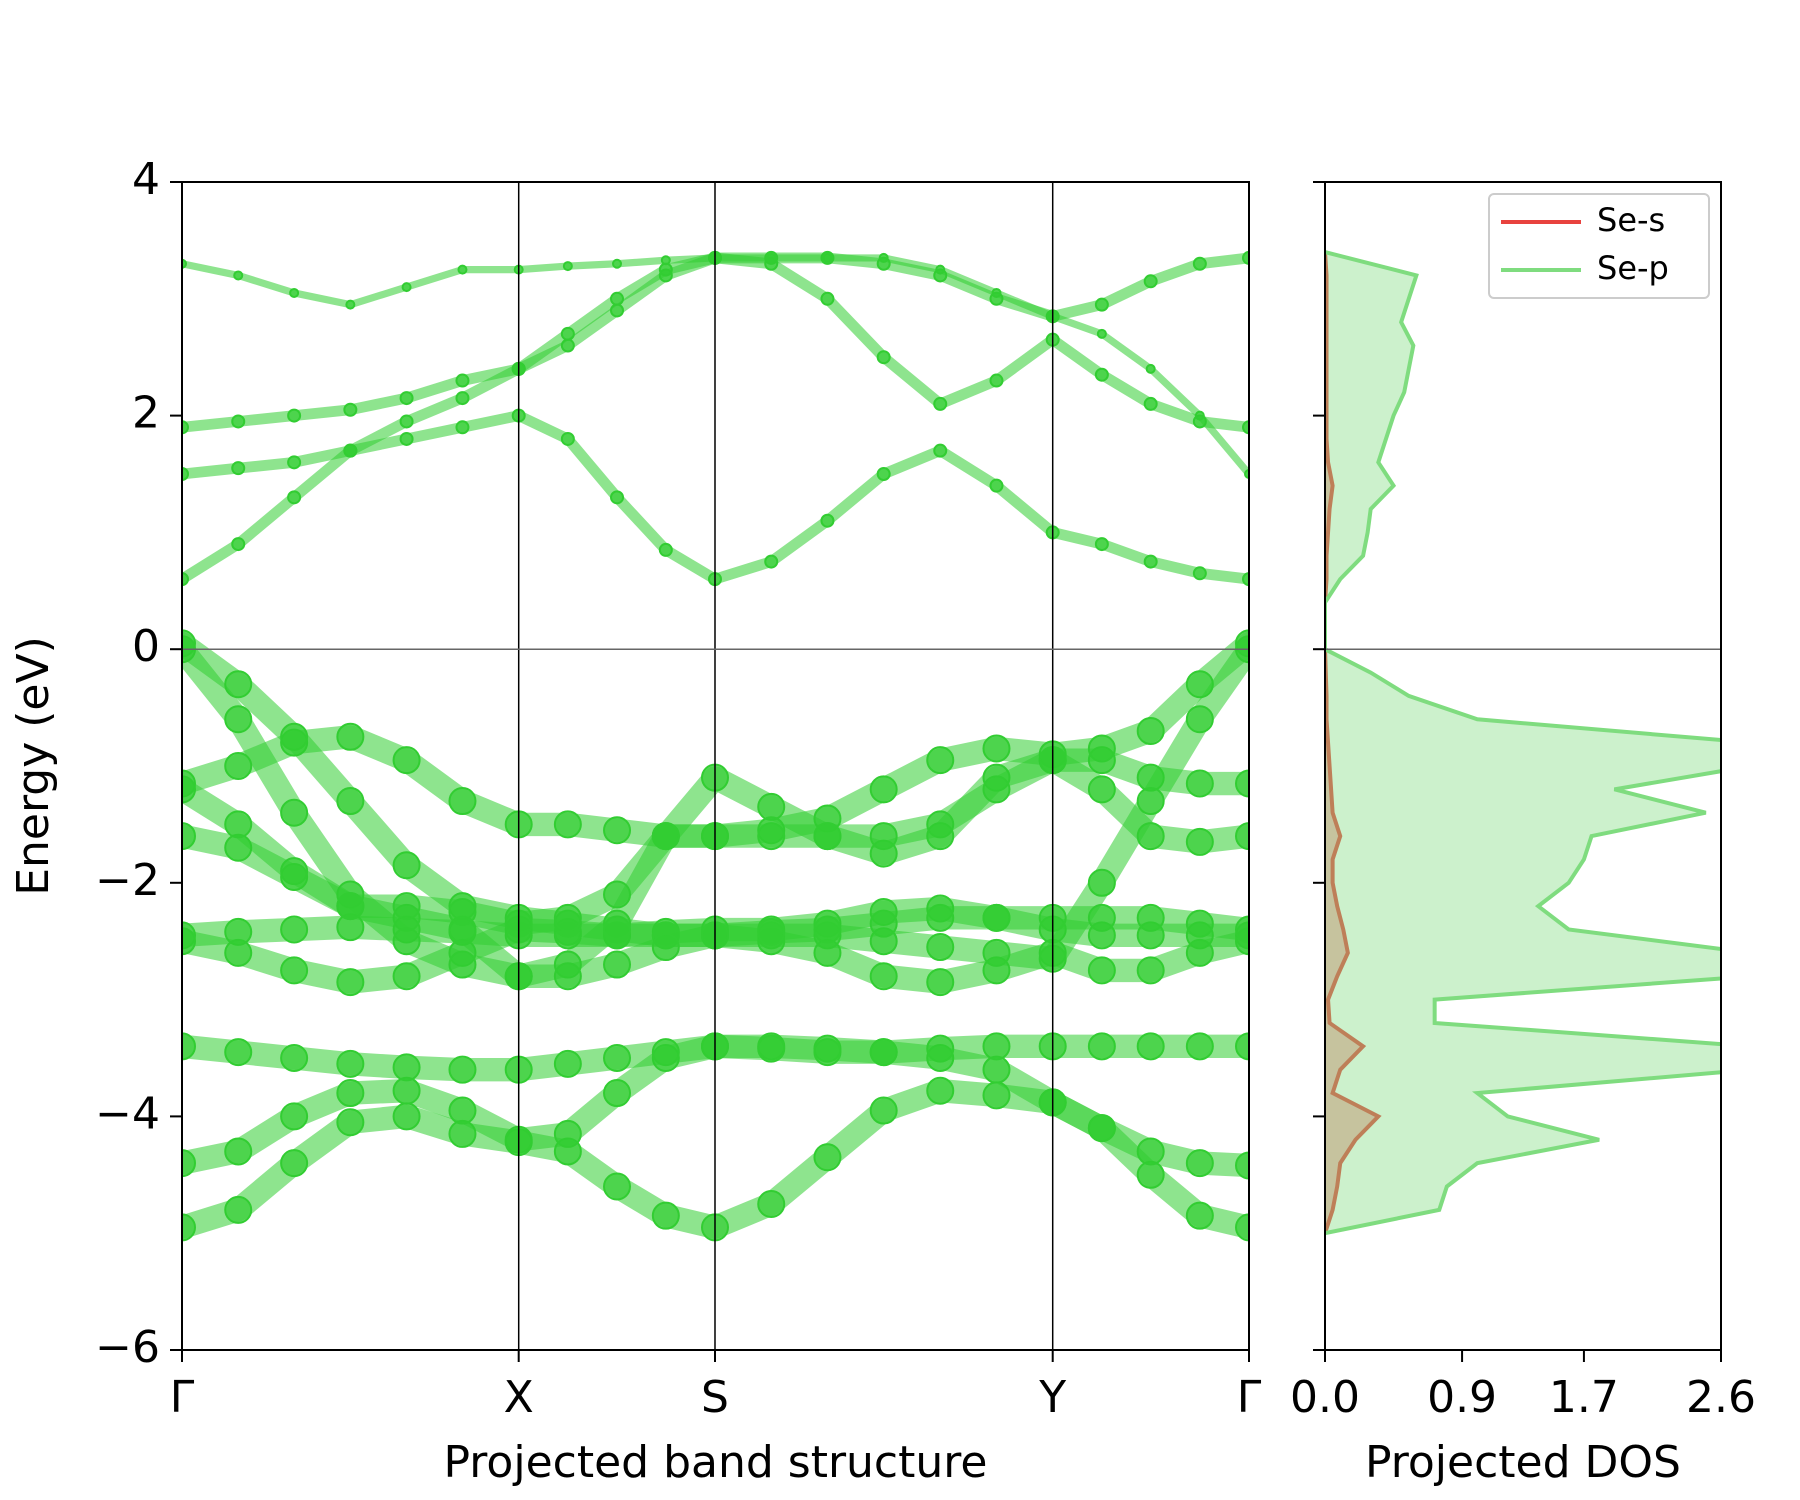 This screenshot has height=1500, width=1800. What do you see at coordinates (715, 1397) in the screenshot?
I see `x-tick-label: S` at bounding box center [715, 1397].